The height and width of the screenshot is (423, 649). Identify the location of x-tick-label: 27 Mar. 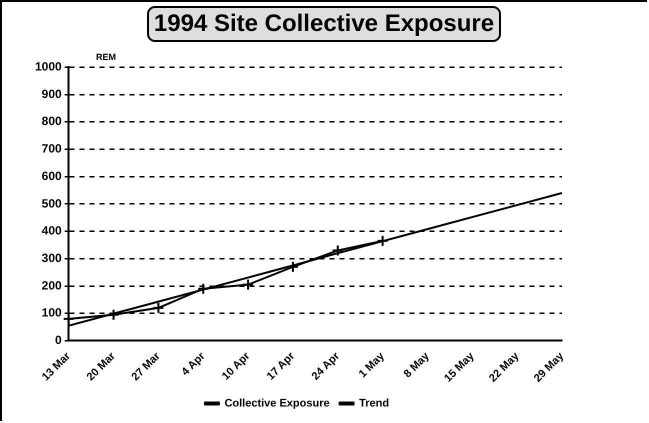
(147, 367).